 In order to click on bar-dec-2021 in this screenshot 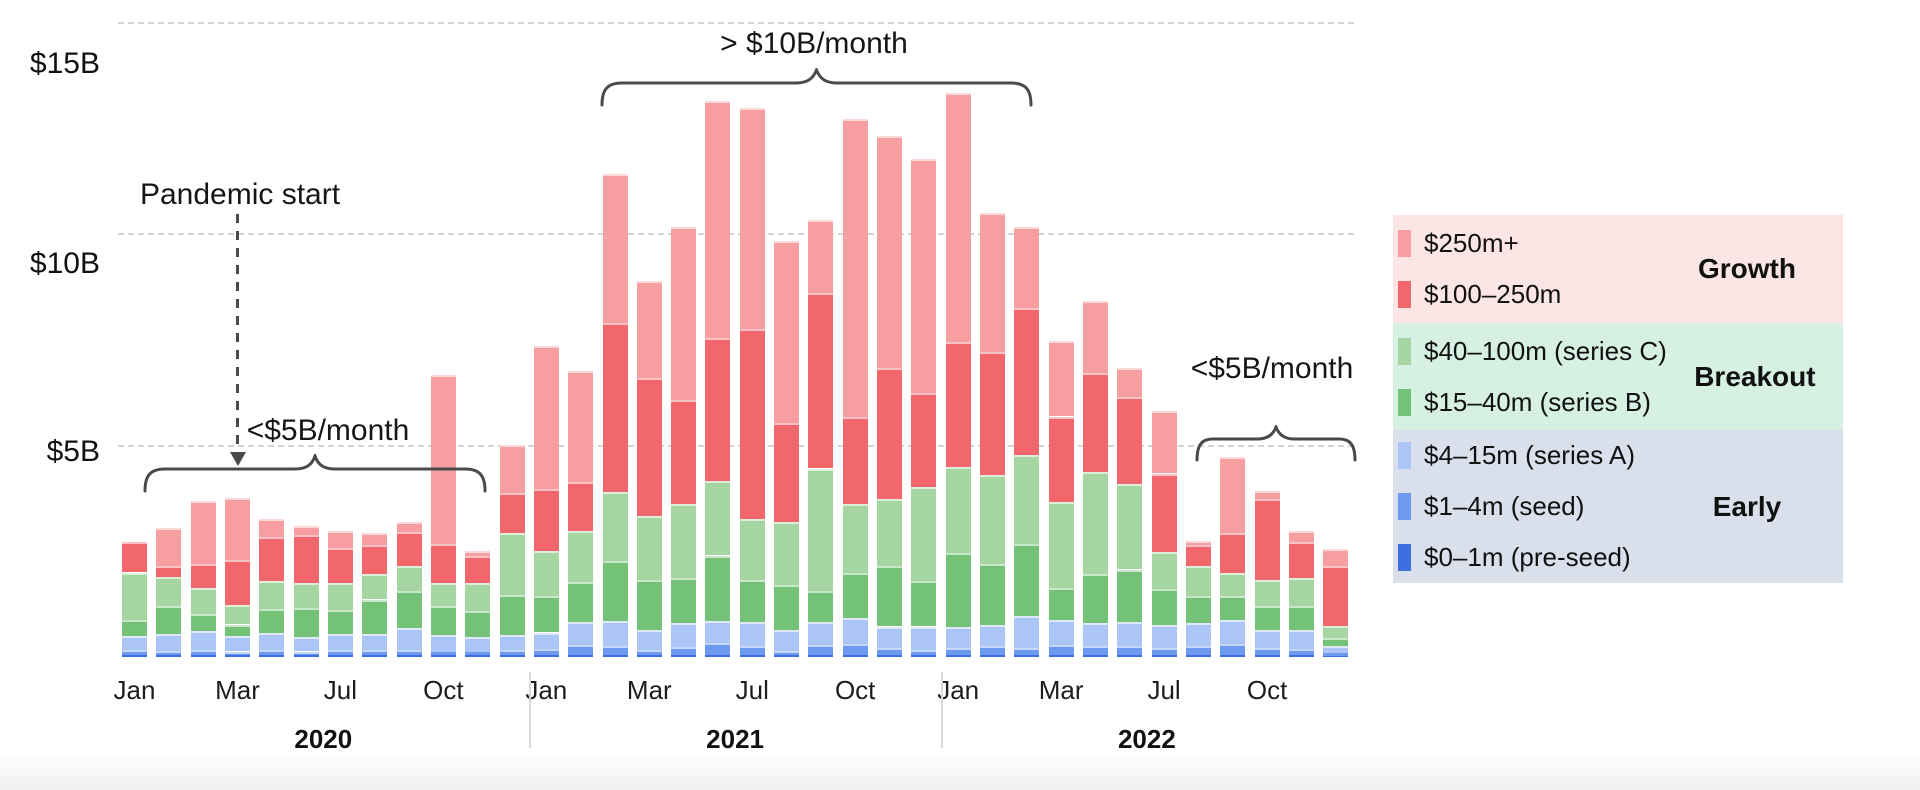, I will do `click(924, 328)`.